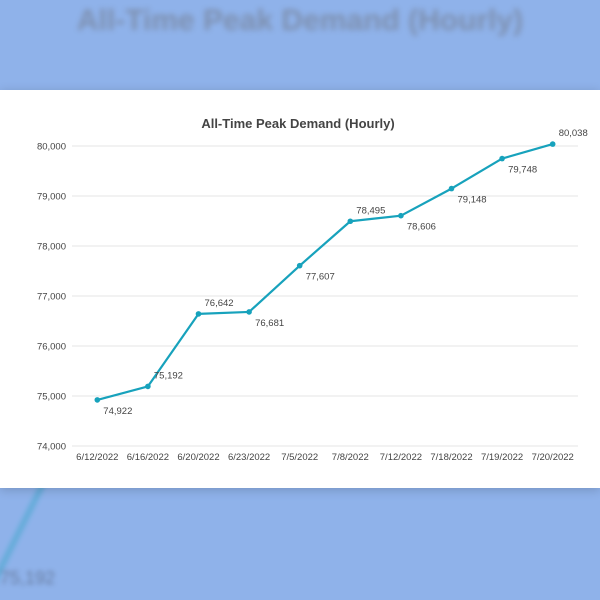 Image resolution: width=600 pixels, height=600 pixels. What do you see at coordinates (472, 200) in the screenshot?
I see `data-label: 79,148` at bounding box center [472, 200].